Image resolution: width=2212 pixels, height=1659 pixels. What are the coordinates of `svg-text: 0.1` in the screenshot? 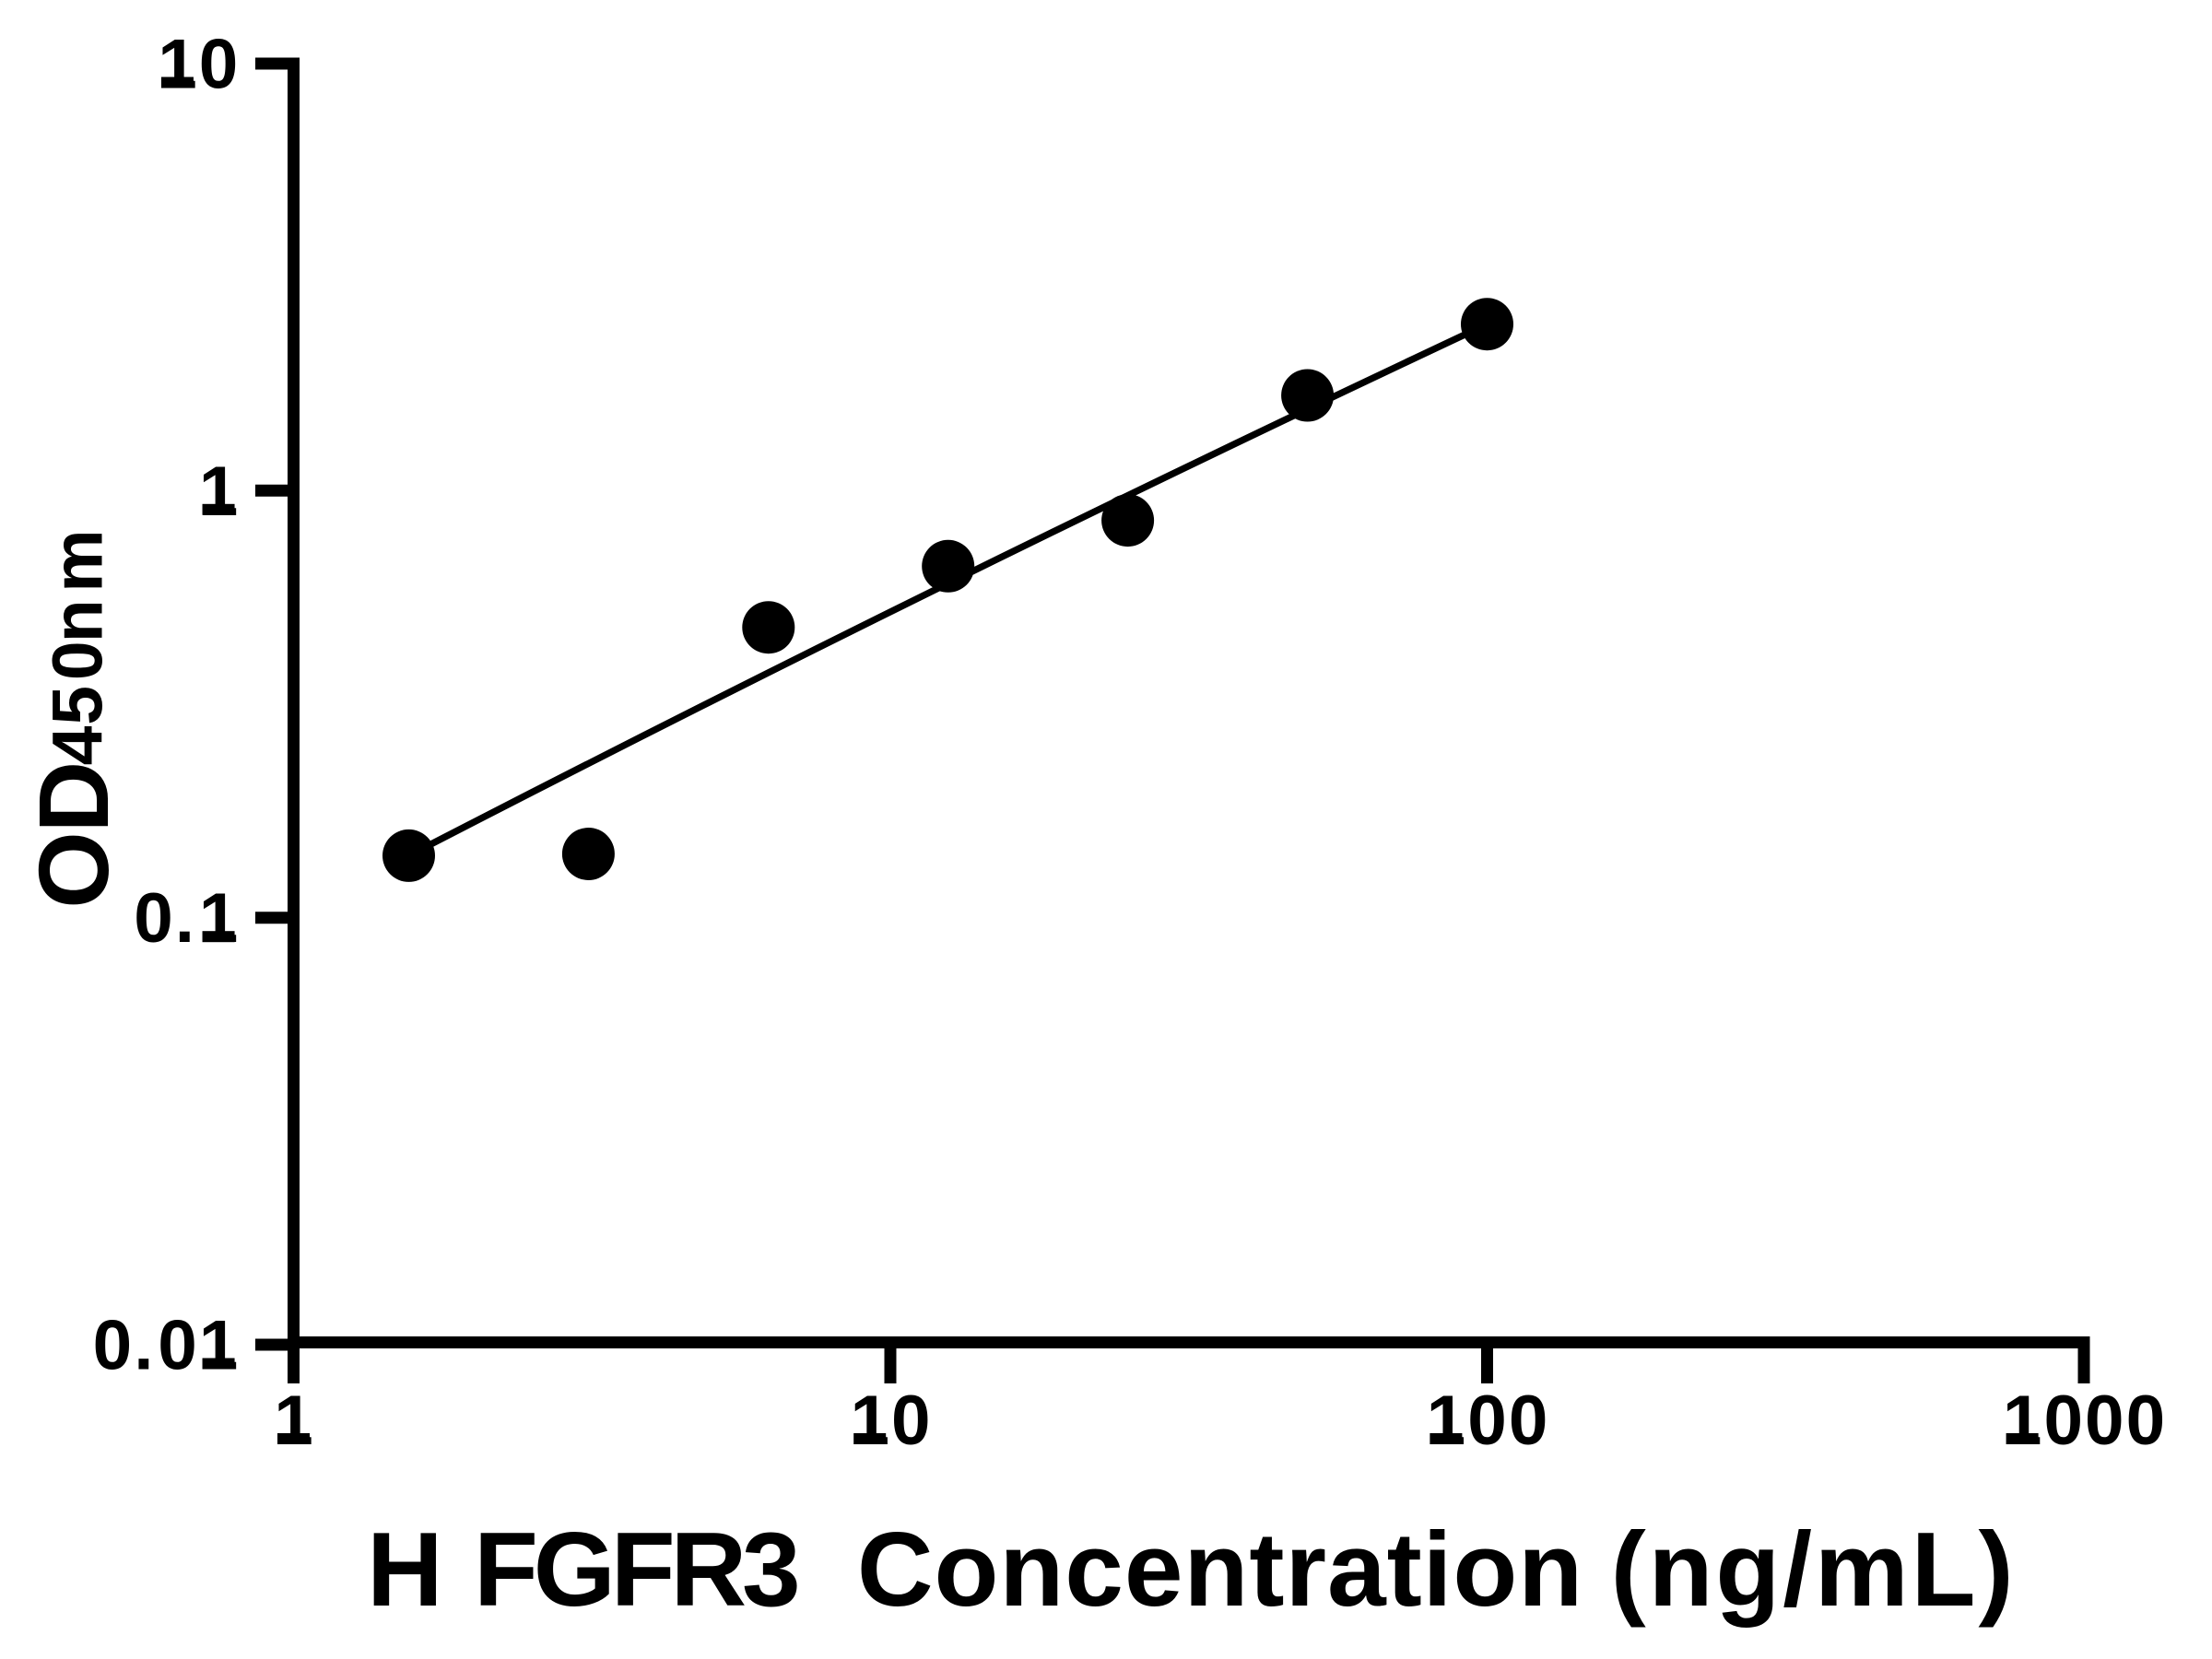 It's located at (186, 918).